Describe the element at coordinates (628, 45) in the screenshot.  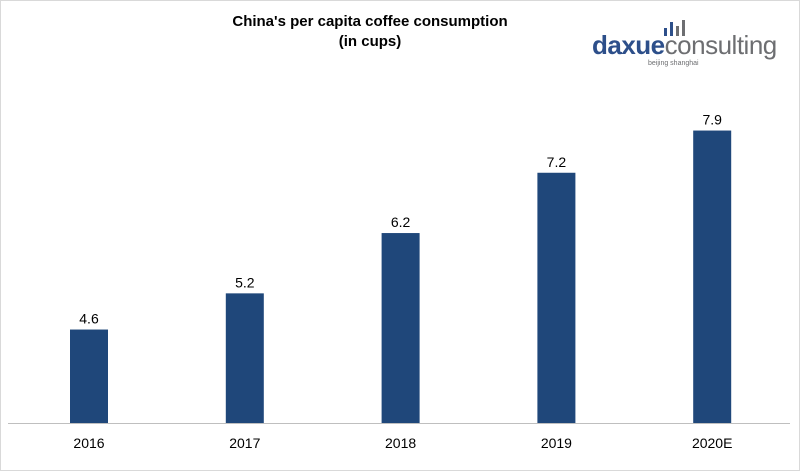
I see `logo-brand-daxue: daxue` at that location.